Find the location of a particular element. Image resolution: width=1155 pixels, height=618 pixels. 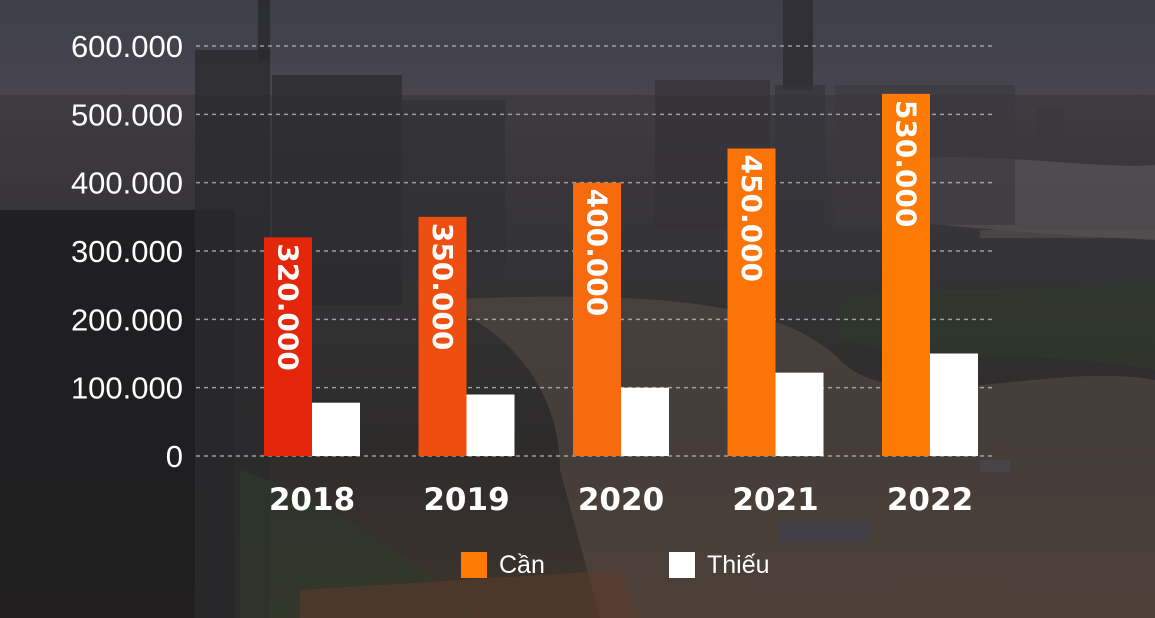

y-tick-label: 600.000 is located at coordinates (127, 46).